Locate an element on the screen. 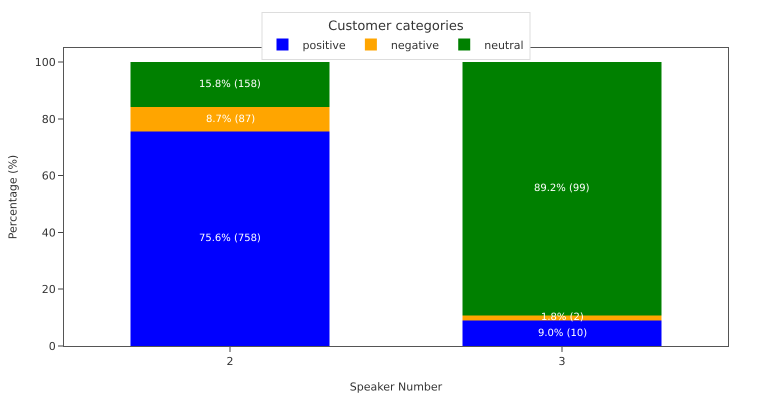 This screenshot has width=758, height=403. data-label: 89.2% (99) is located at coordinates (562, 188).